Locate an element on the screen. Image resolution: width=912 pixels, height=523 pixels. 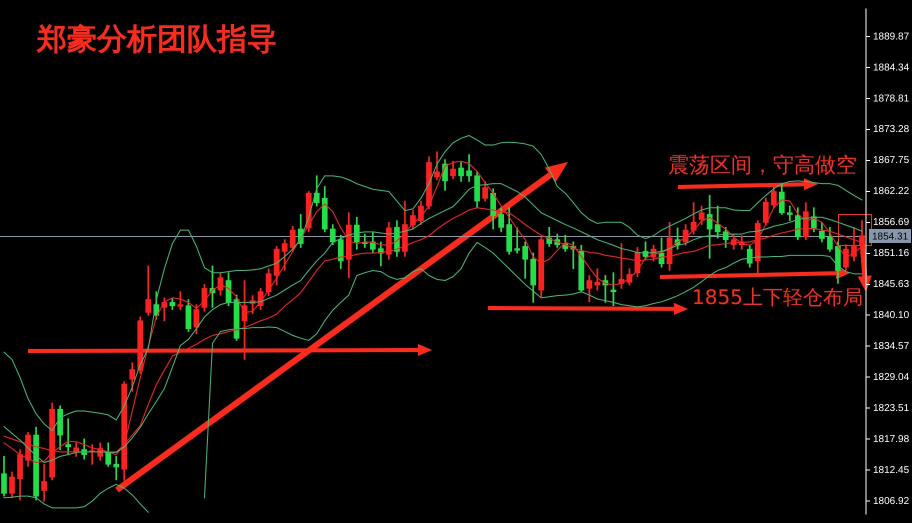
y-tick-label: 1878.81 is located at coordinates (891, 98).